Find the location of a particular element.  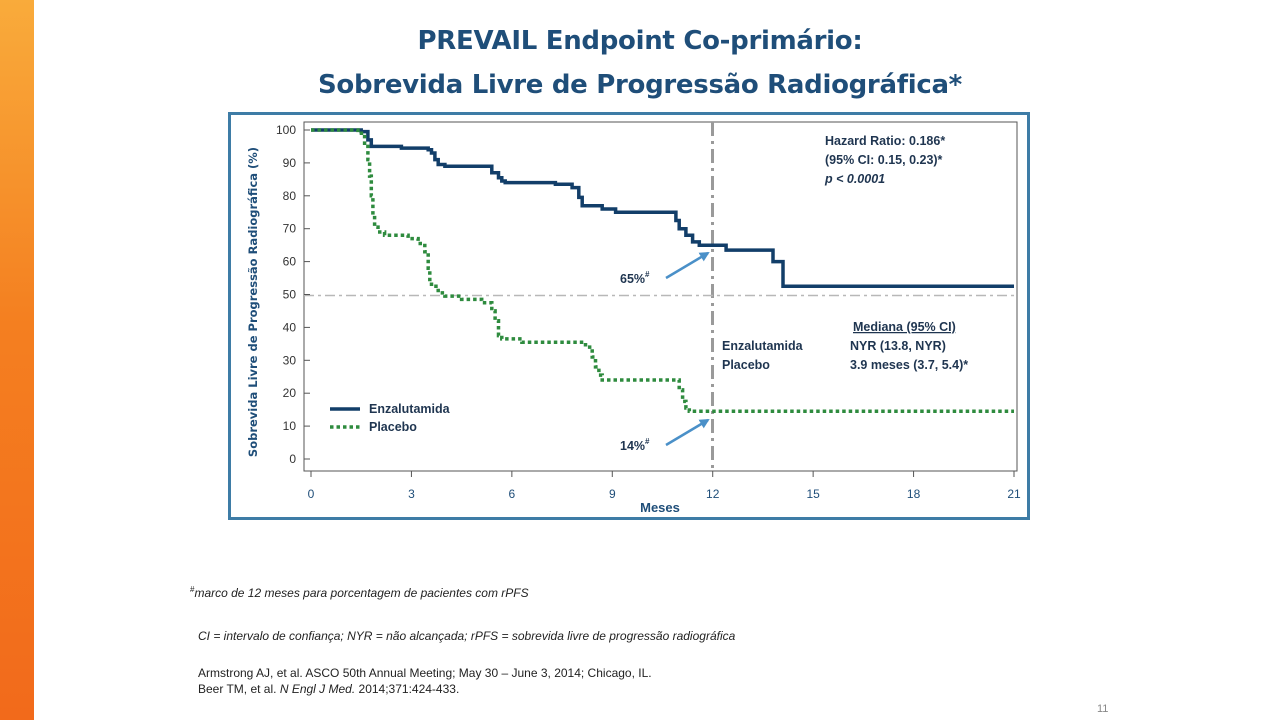

series-line-enzalutamida is located at coordinates (662, 208).